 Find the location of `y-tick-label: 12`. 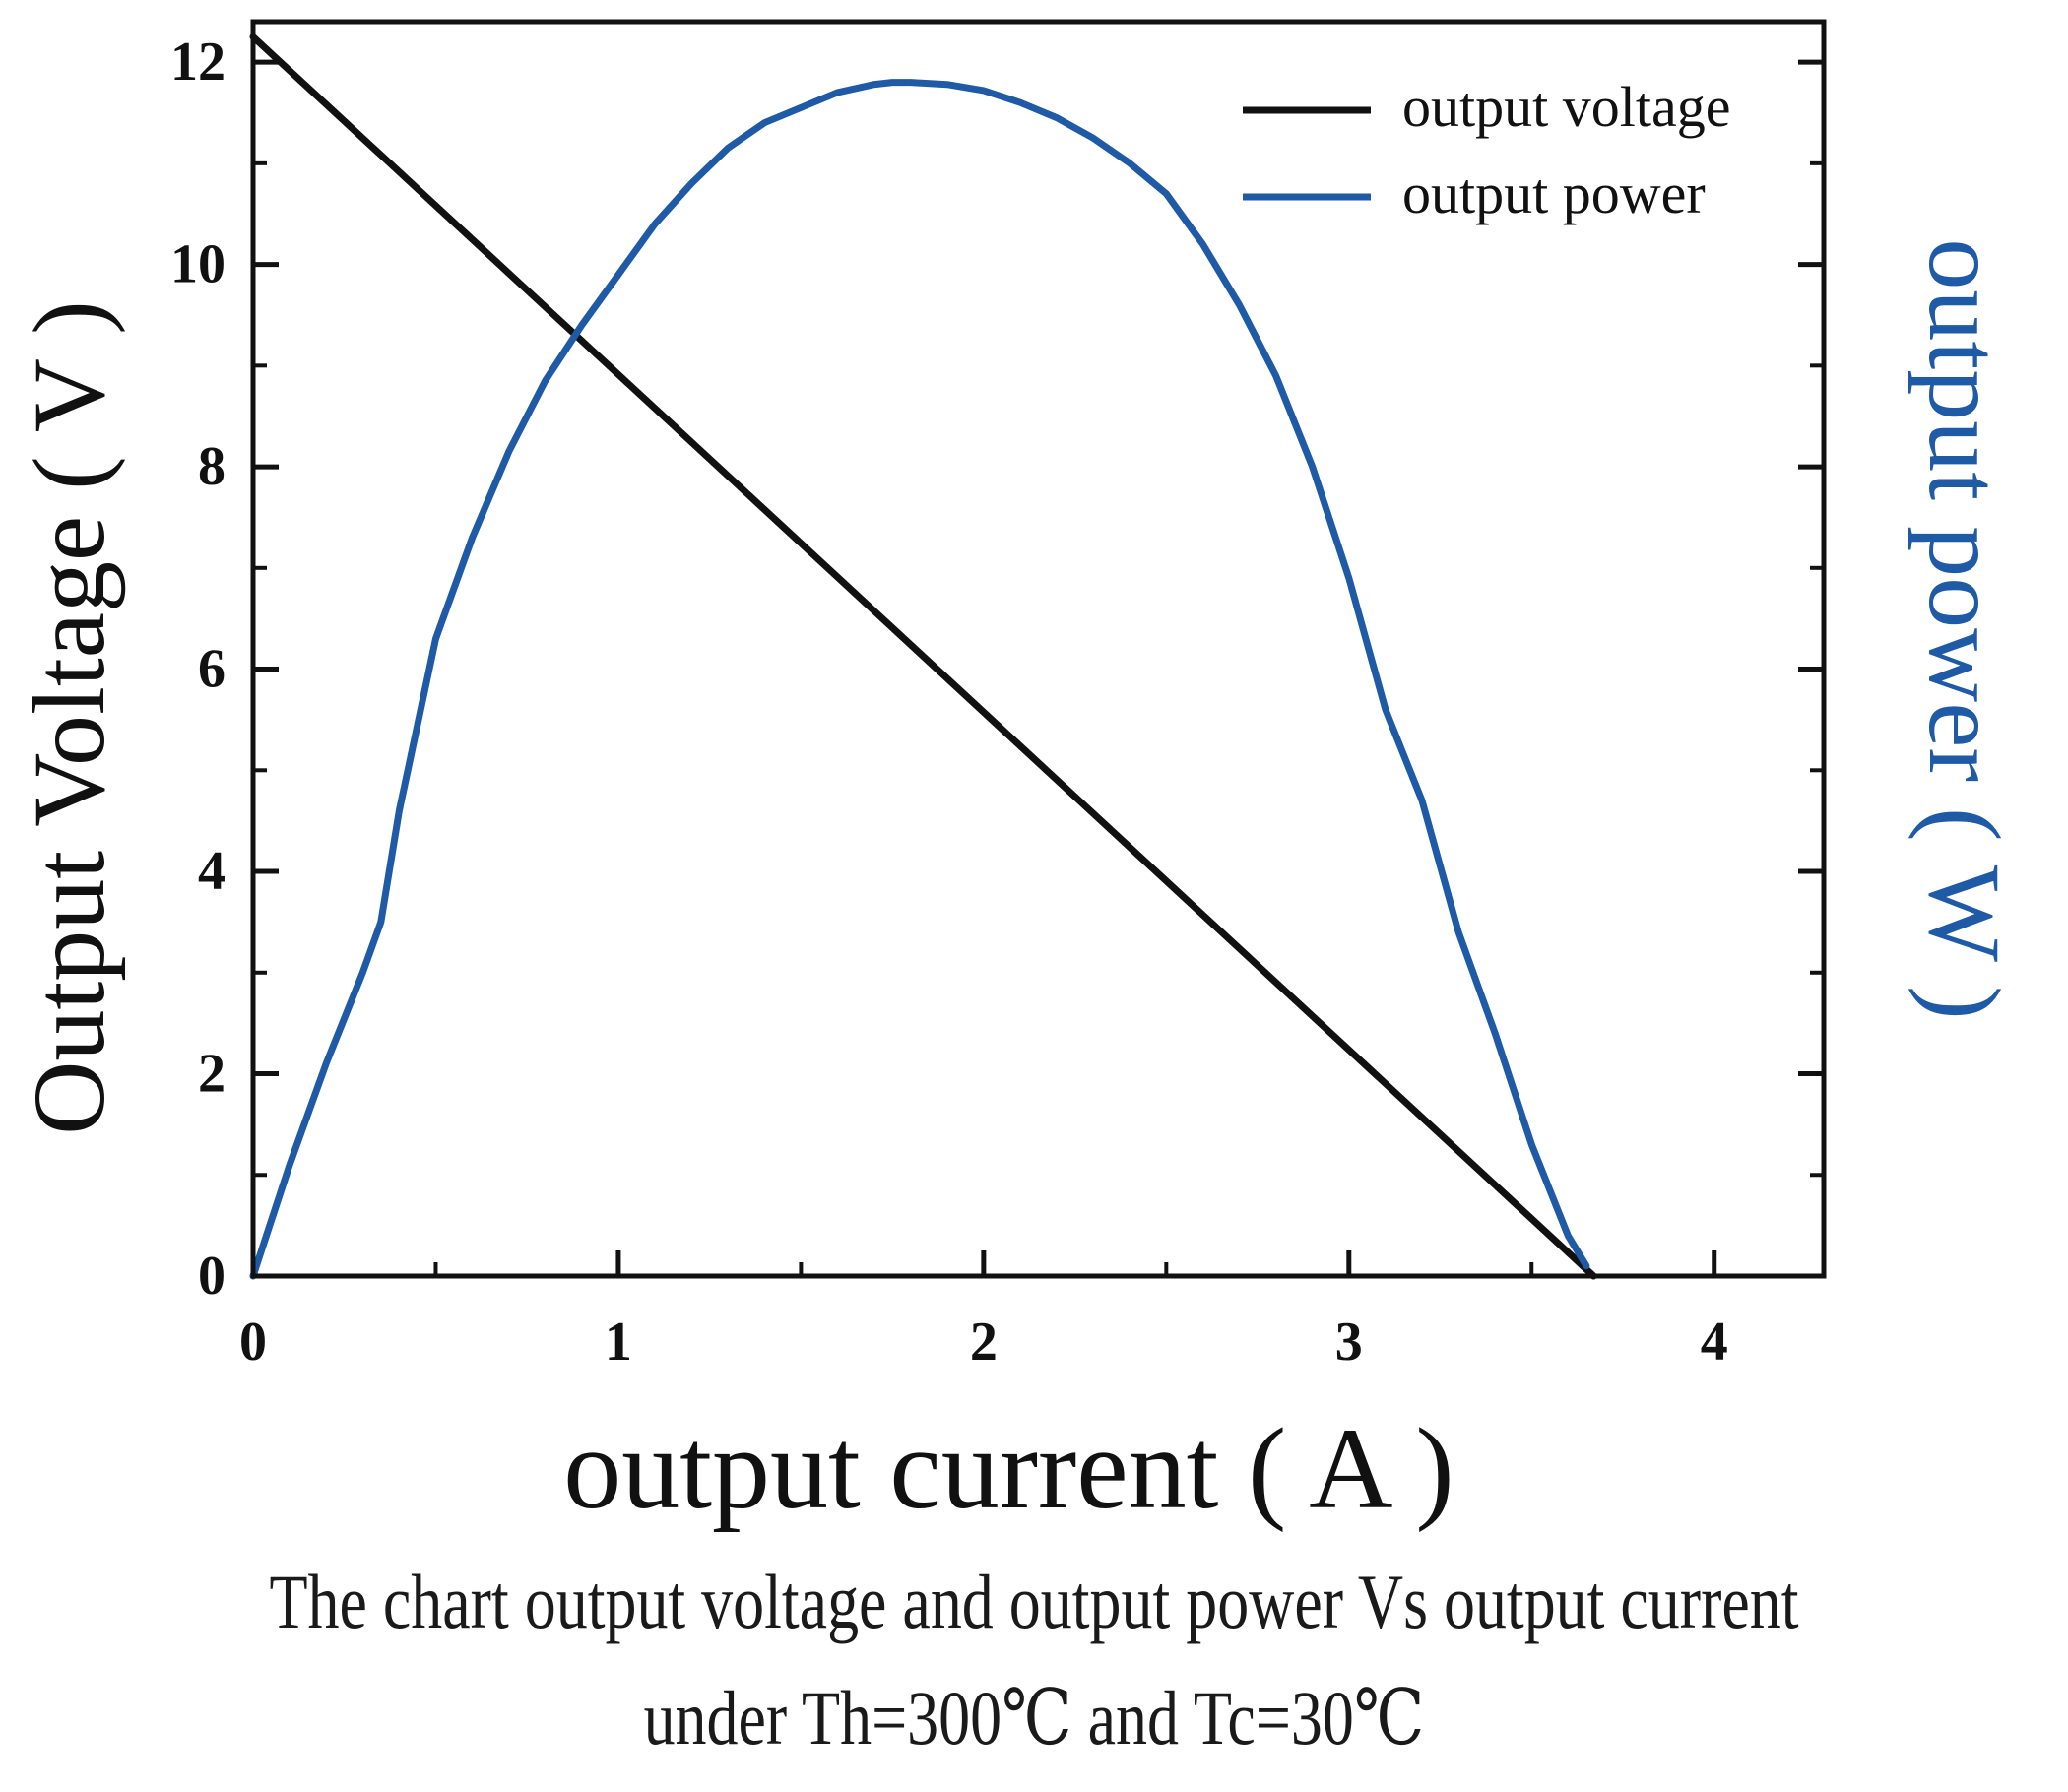

y-tick-label: 12 is located at coordinates (198, 62).